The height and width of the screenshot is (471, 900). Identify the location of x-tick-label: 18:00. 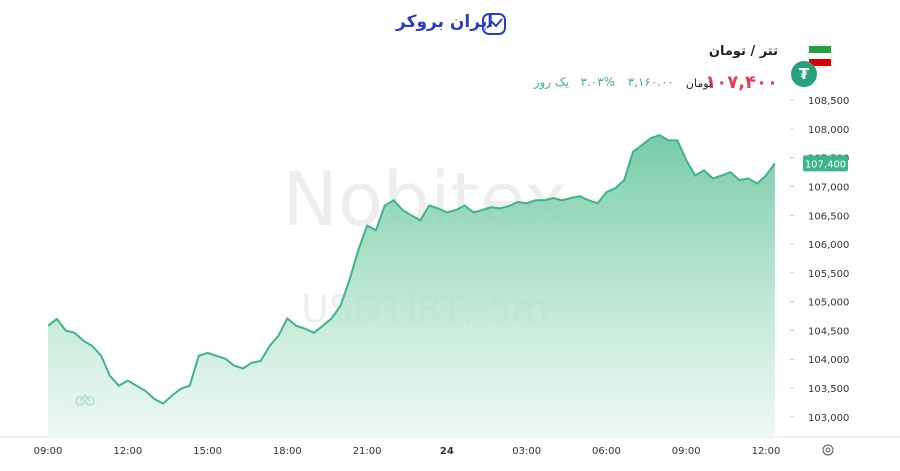
(287, 451).